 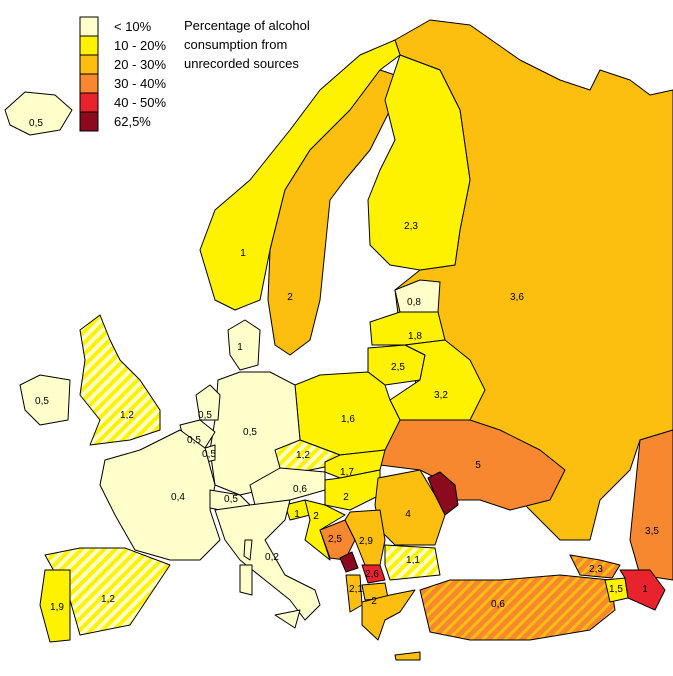 What do you see at coordinates (297, 514) in the screenshot?
I see `label-slovenia: 1` at bounding box center [297, 514].